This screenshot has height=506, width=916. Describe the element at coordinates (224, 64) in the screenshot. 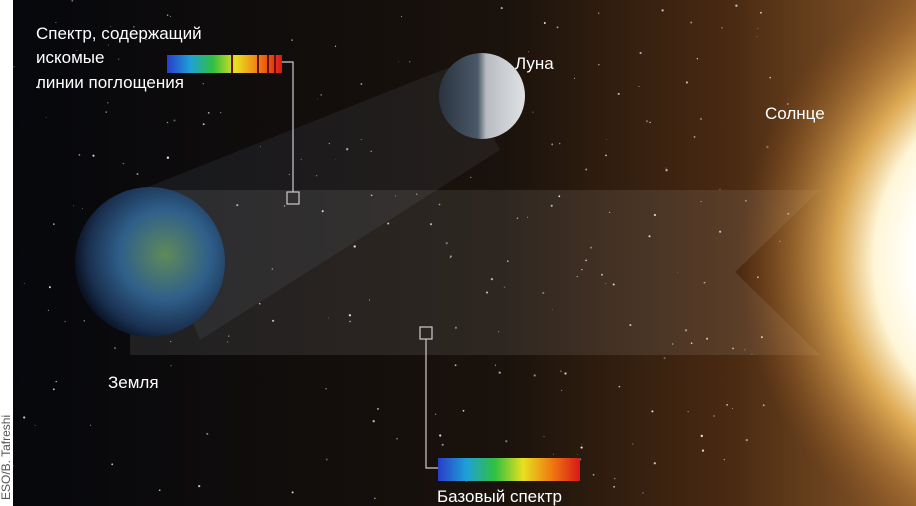

I see `absorption-spectrum` at that location.